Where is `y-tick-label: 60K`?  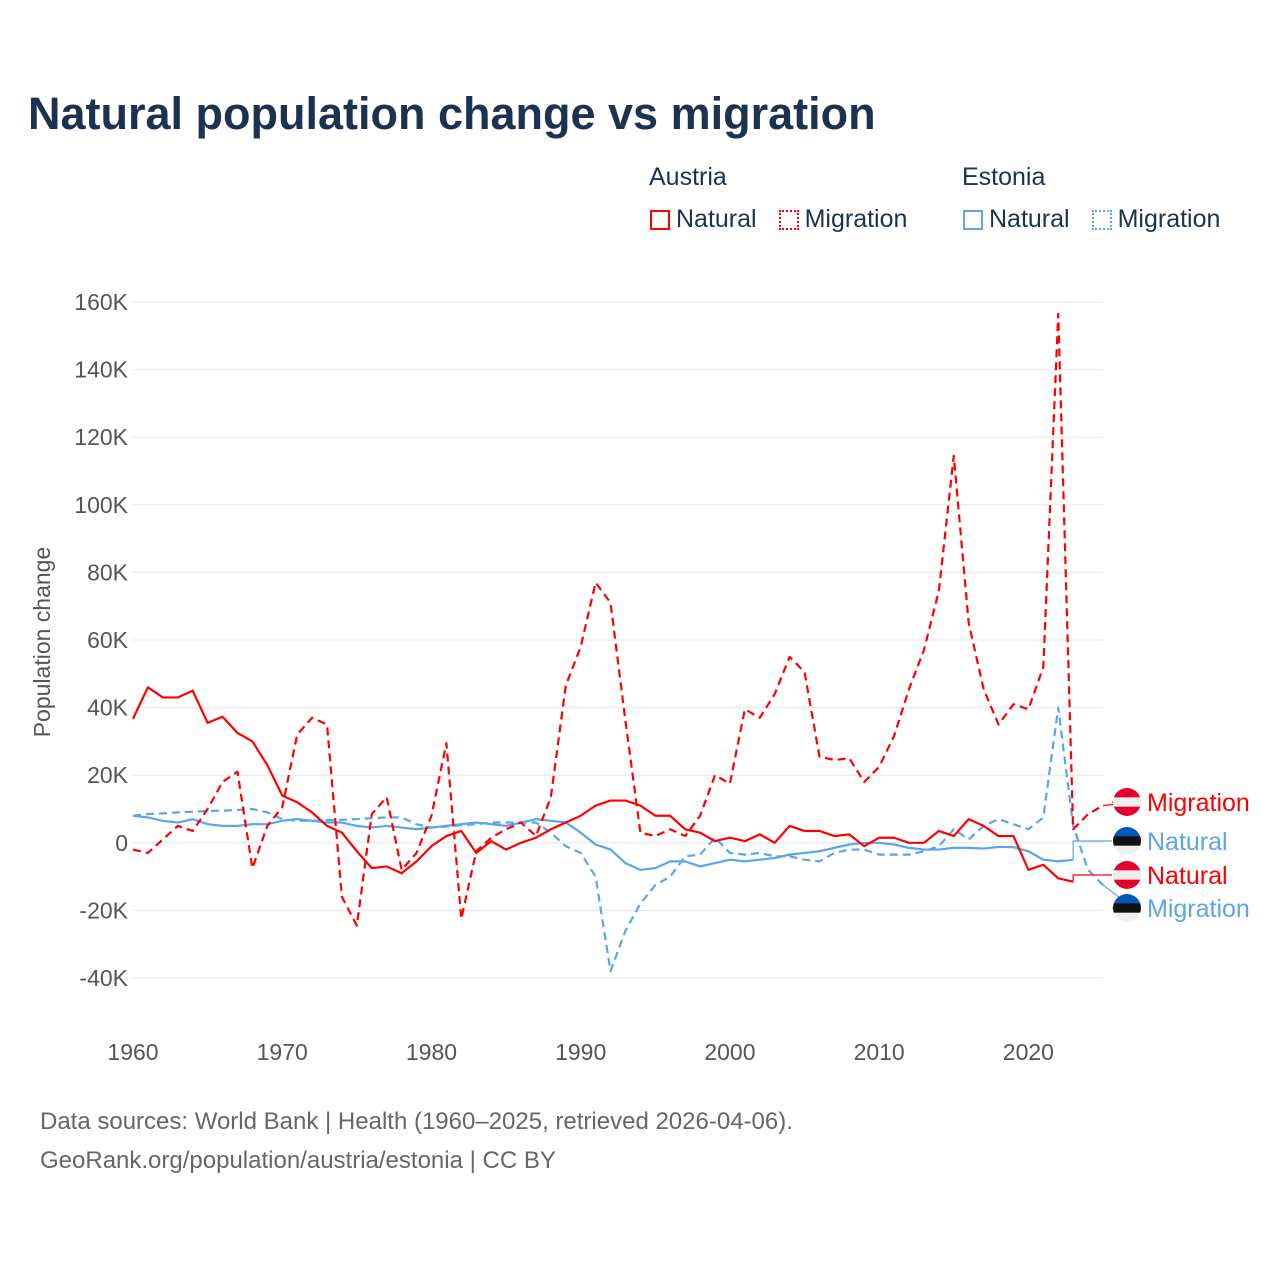 y-tick-label: 60K is located at coordinates (108, 640).